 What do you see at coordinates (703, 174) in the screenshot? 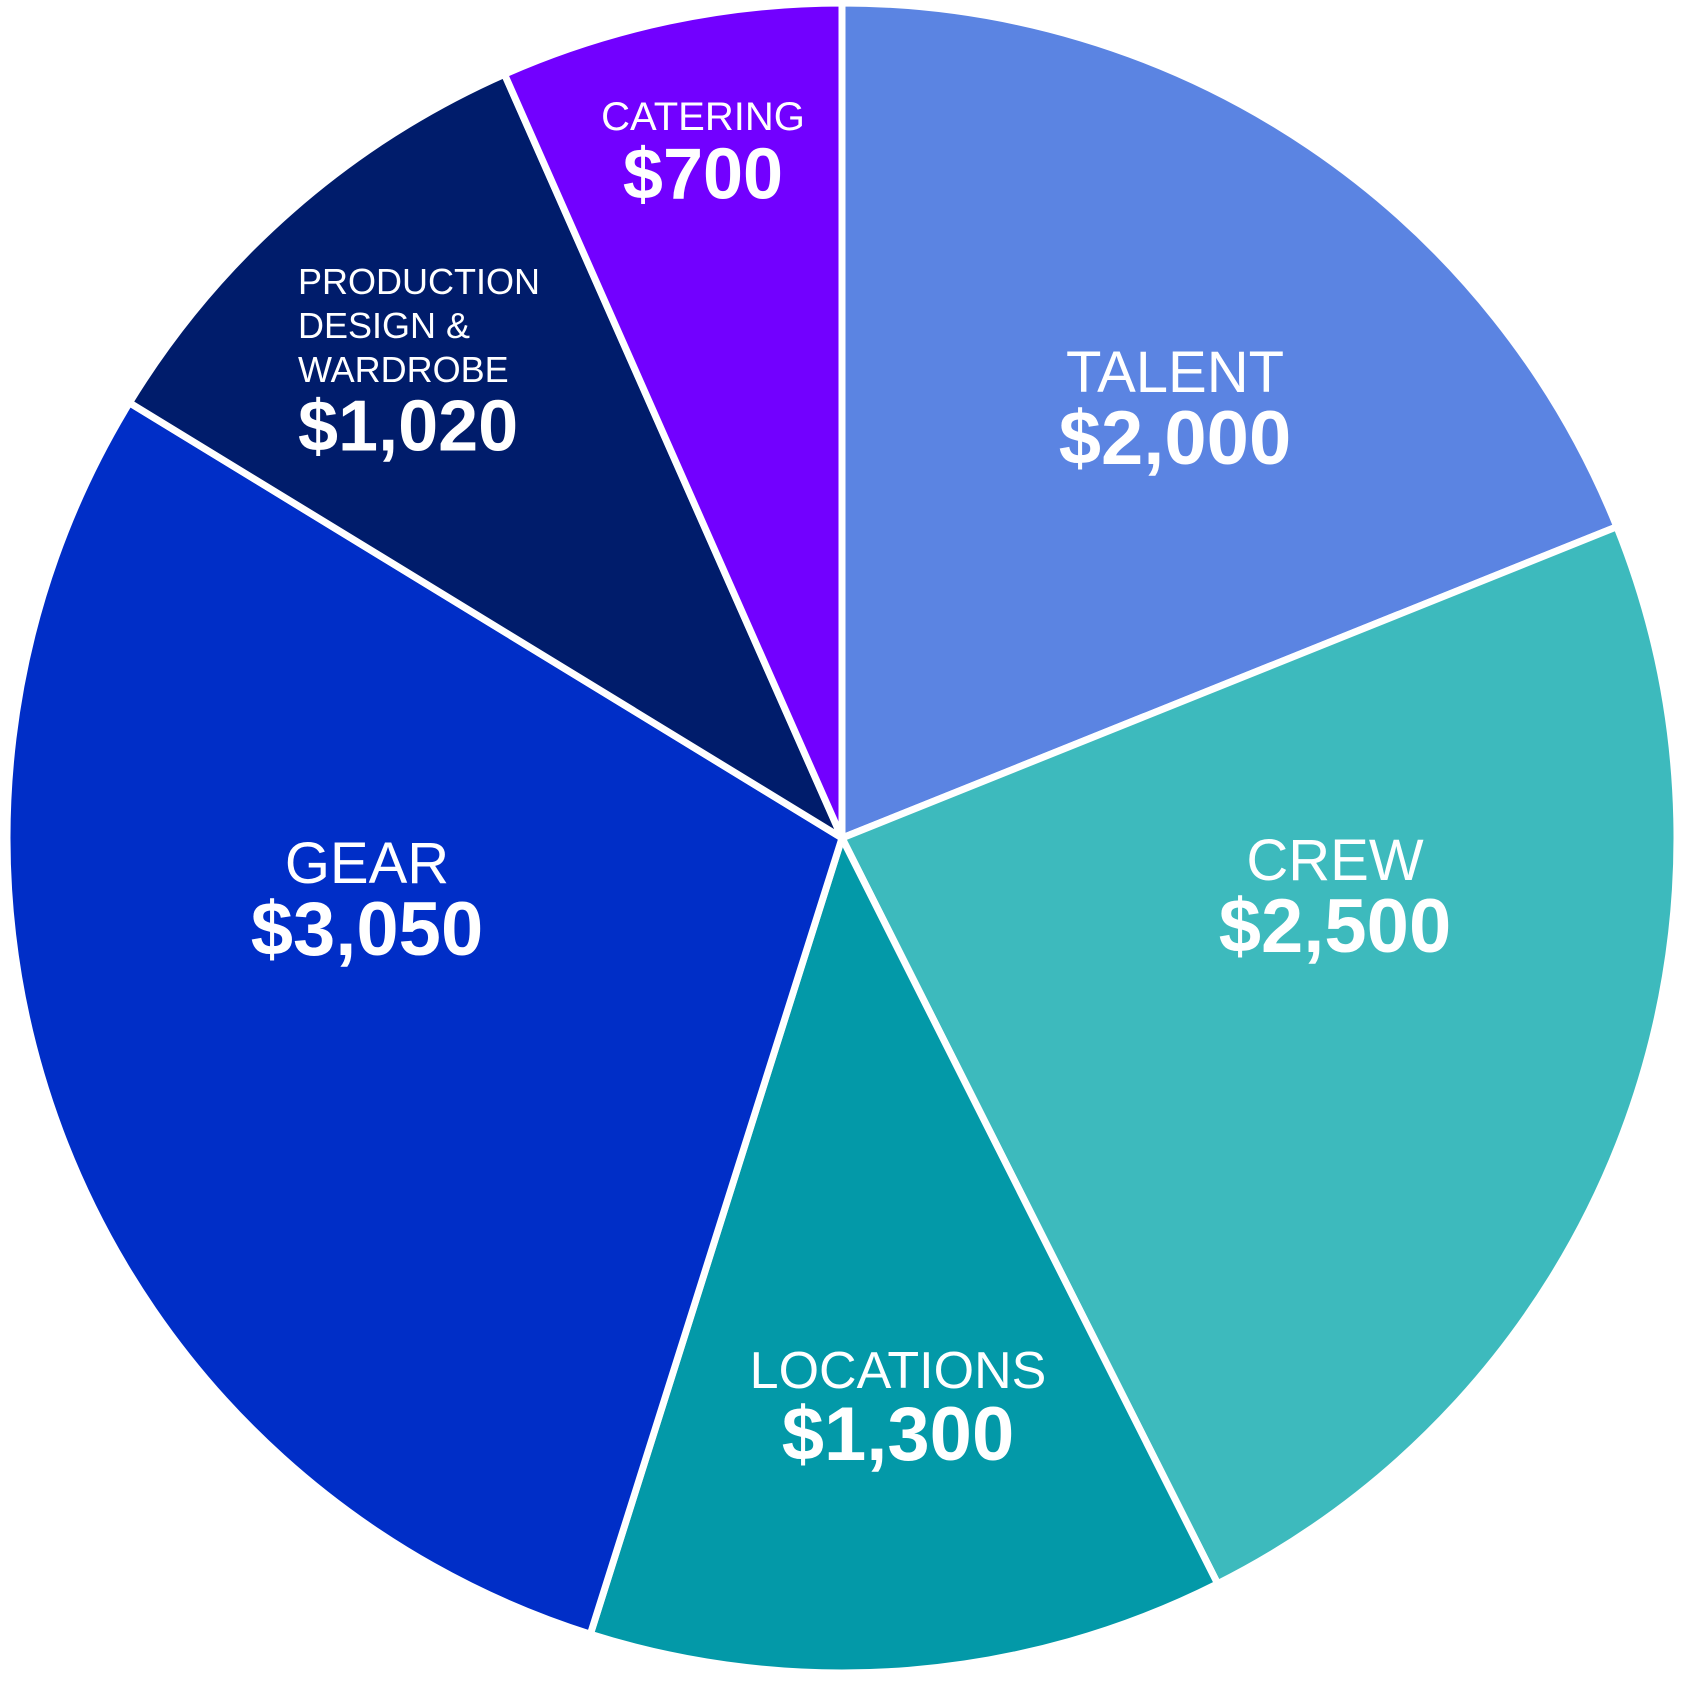
I see `slice-value-catering: $700` at bounding box center [703, 174].